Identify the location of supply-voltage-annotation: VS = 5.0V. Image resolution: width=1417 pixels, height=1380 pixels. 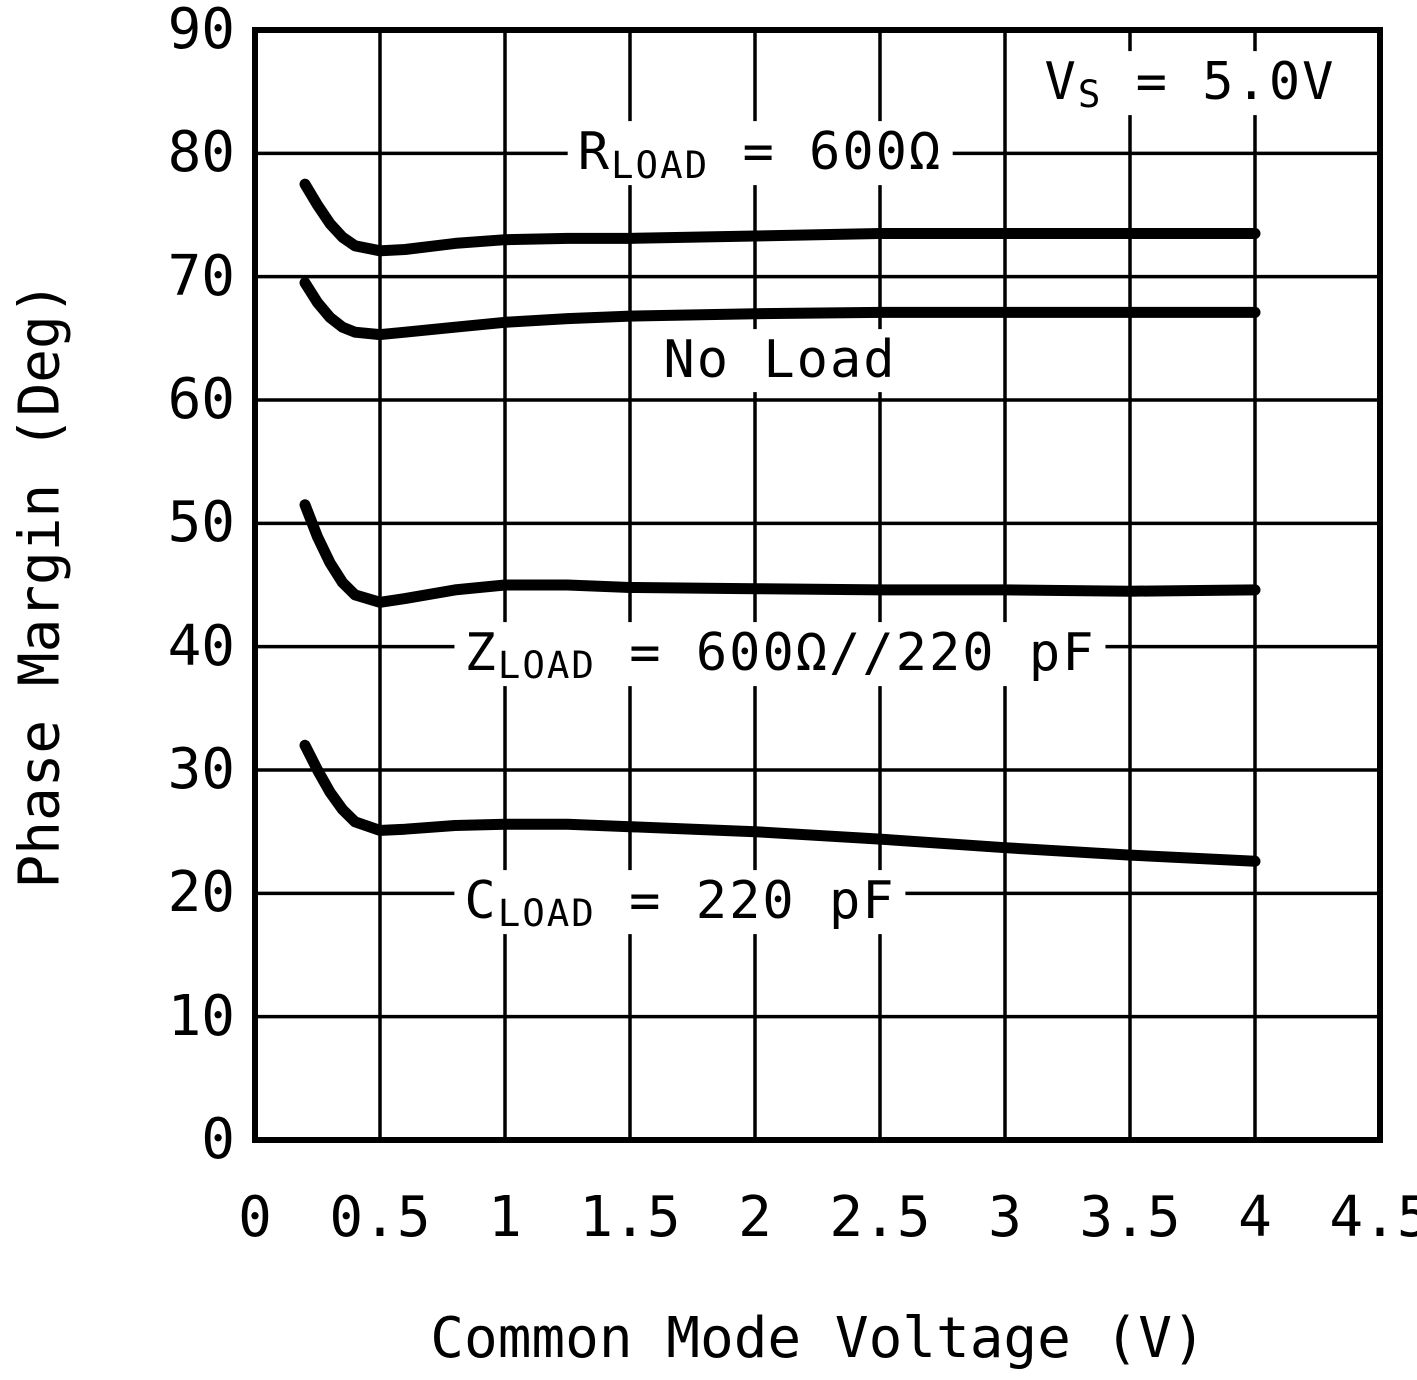
(1190, 84).